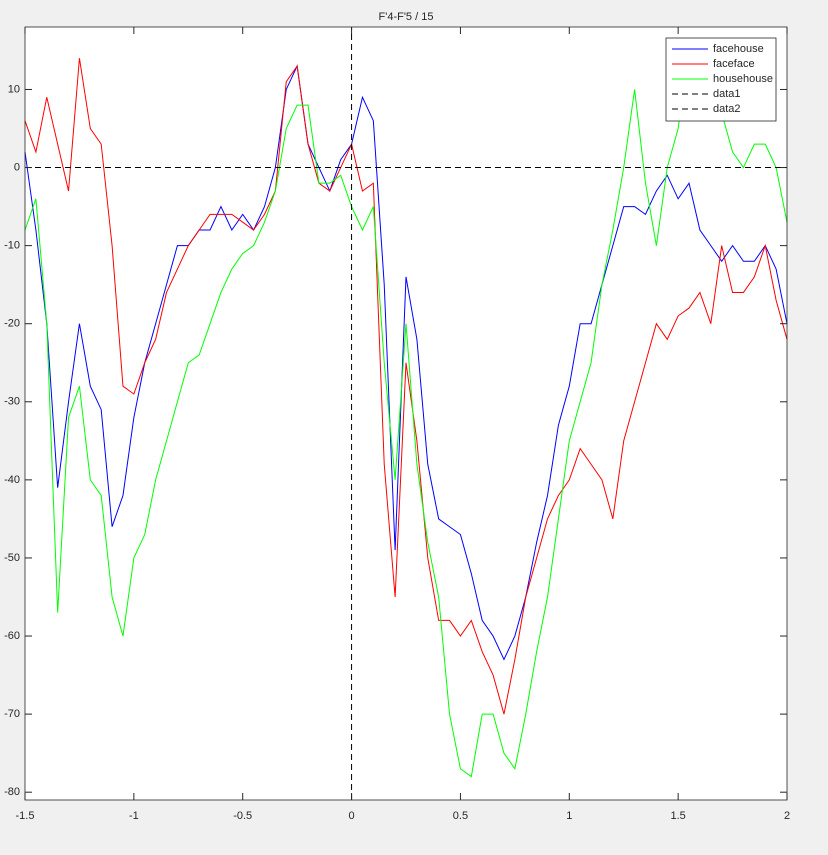 Image resolution: width=828 pixels, height=855 pixels. Describe the element at coordinates (14, 89) in the screenshot. I see `y-tick-label: 10` at that location.